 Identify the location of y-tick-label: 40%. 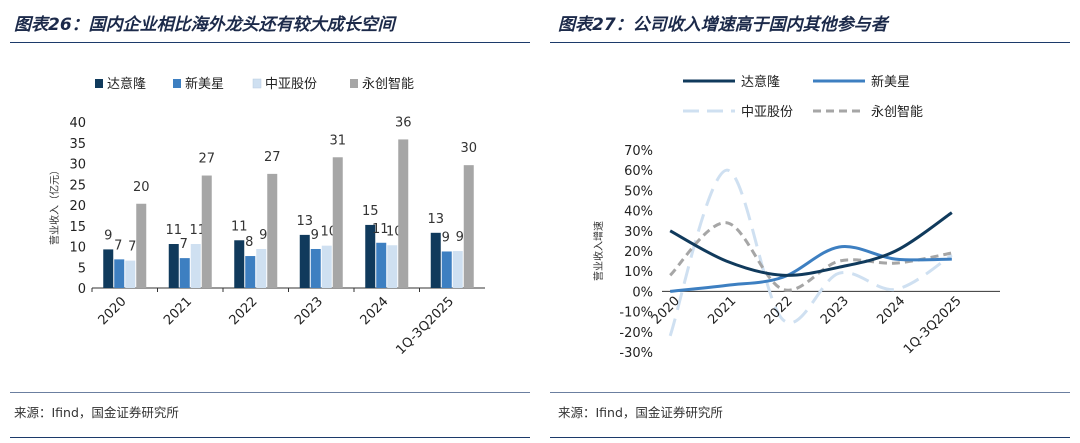
(638, 212).